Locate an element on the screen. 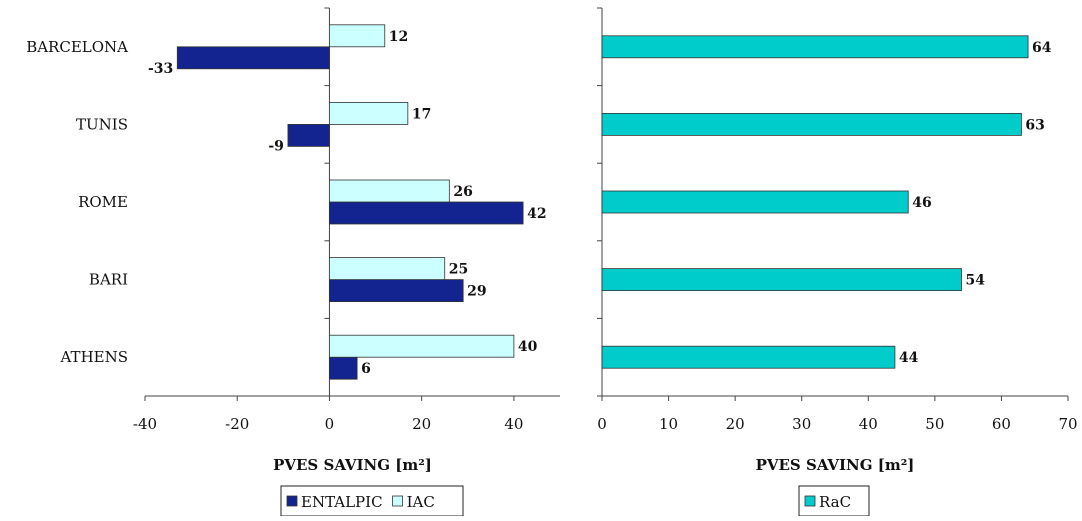  data-label-iac-bari: 25 is located at coordinates (458, 270).